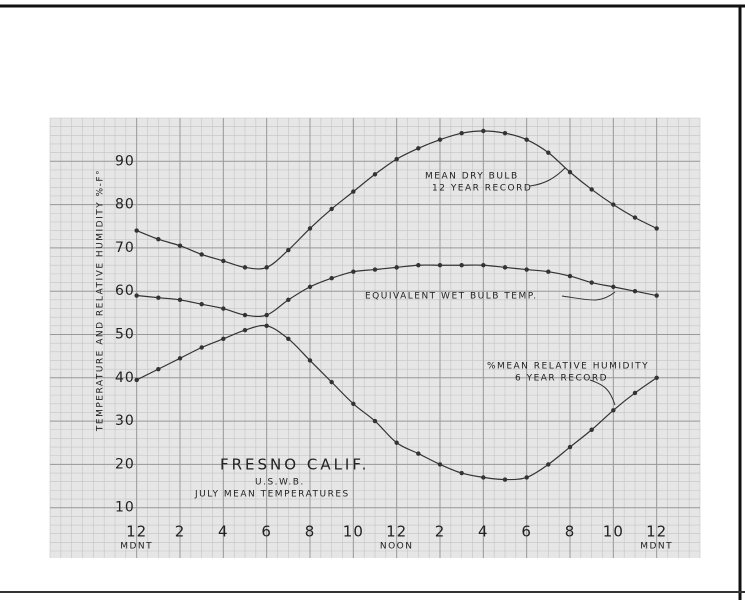 Image resolution: width=745 pixels, height=600 pixels. What do you see at coordinates (125, 161) in the screenshot?
I see `y-tick-label: 90` at bounding box center [125, 161].